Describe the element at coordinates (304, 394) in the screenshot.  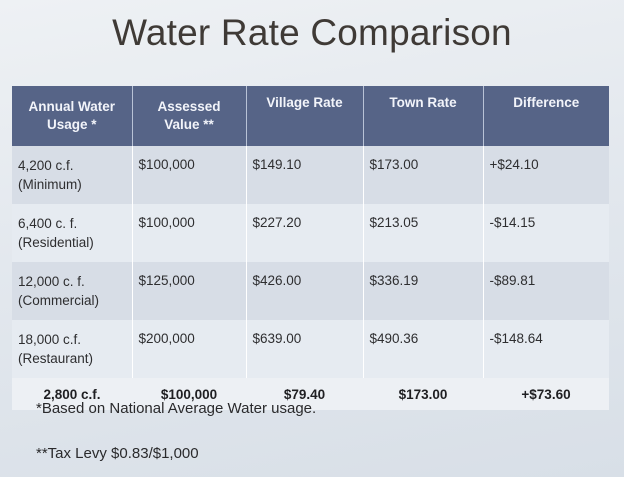
I see `cell-village-rate: $79.40` at that location.